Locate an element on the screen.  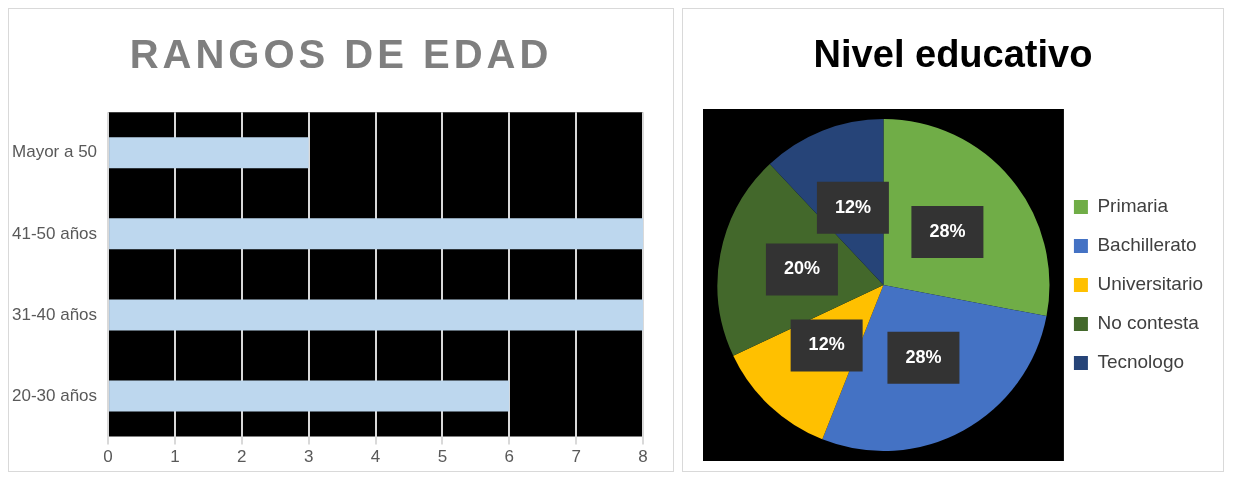
data-label: 20% is located at coordinates (801, 268).